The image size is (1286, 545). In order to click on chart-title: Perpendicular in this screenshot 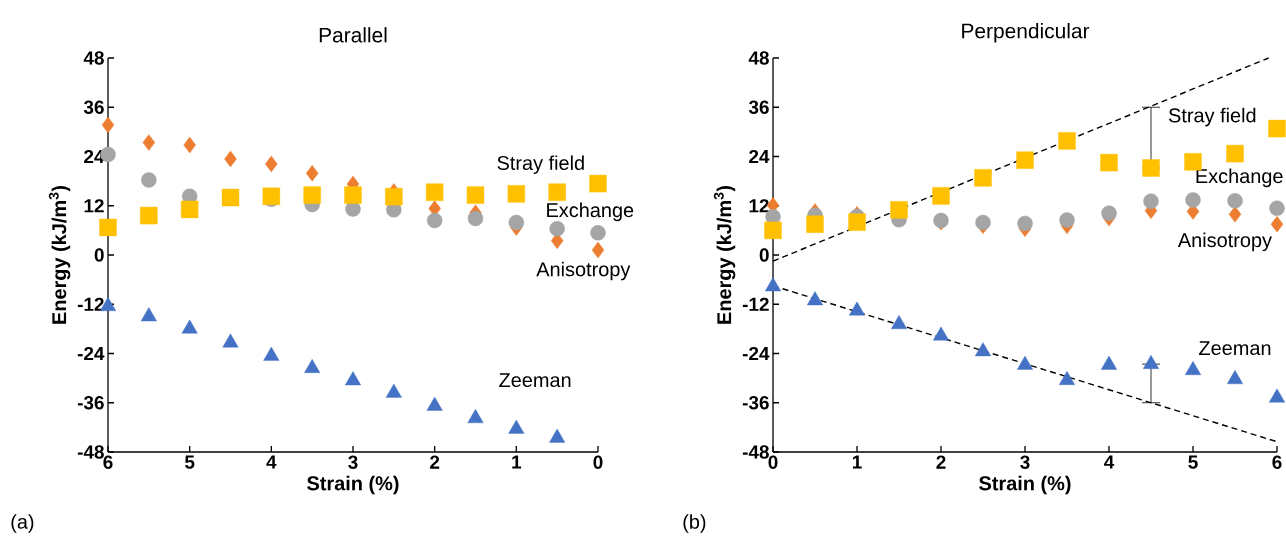, I will do `click(1026, 33)`.